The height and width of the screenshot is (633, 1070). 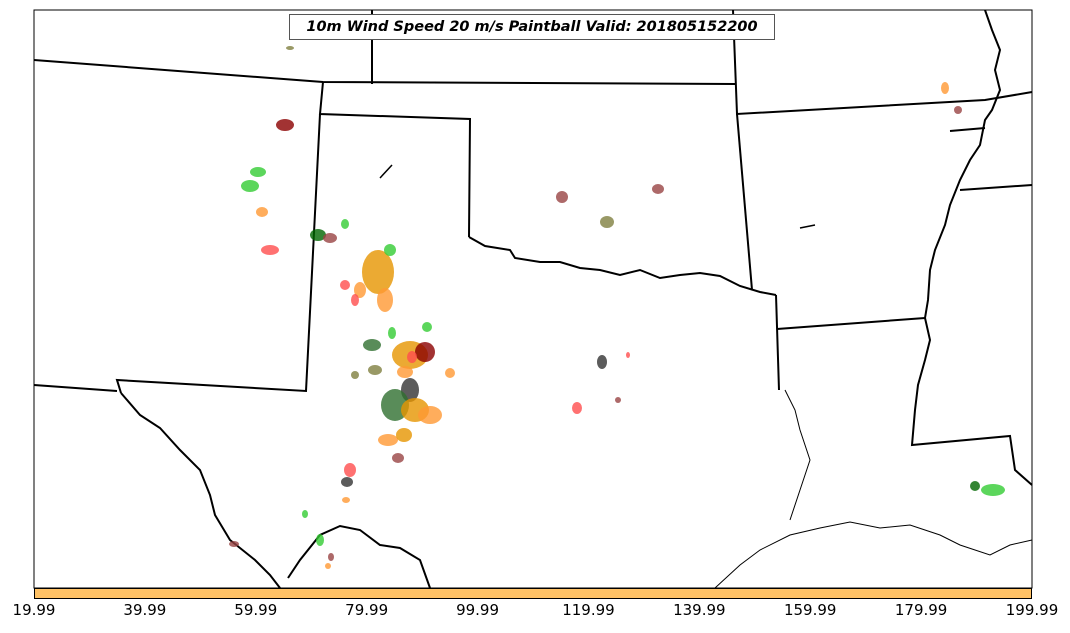 I want to click on border-mississippi, so click(x=971, y=247).